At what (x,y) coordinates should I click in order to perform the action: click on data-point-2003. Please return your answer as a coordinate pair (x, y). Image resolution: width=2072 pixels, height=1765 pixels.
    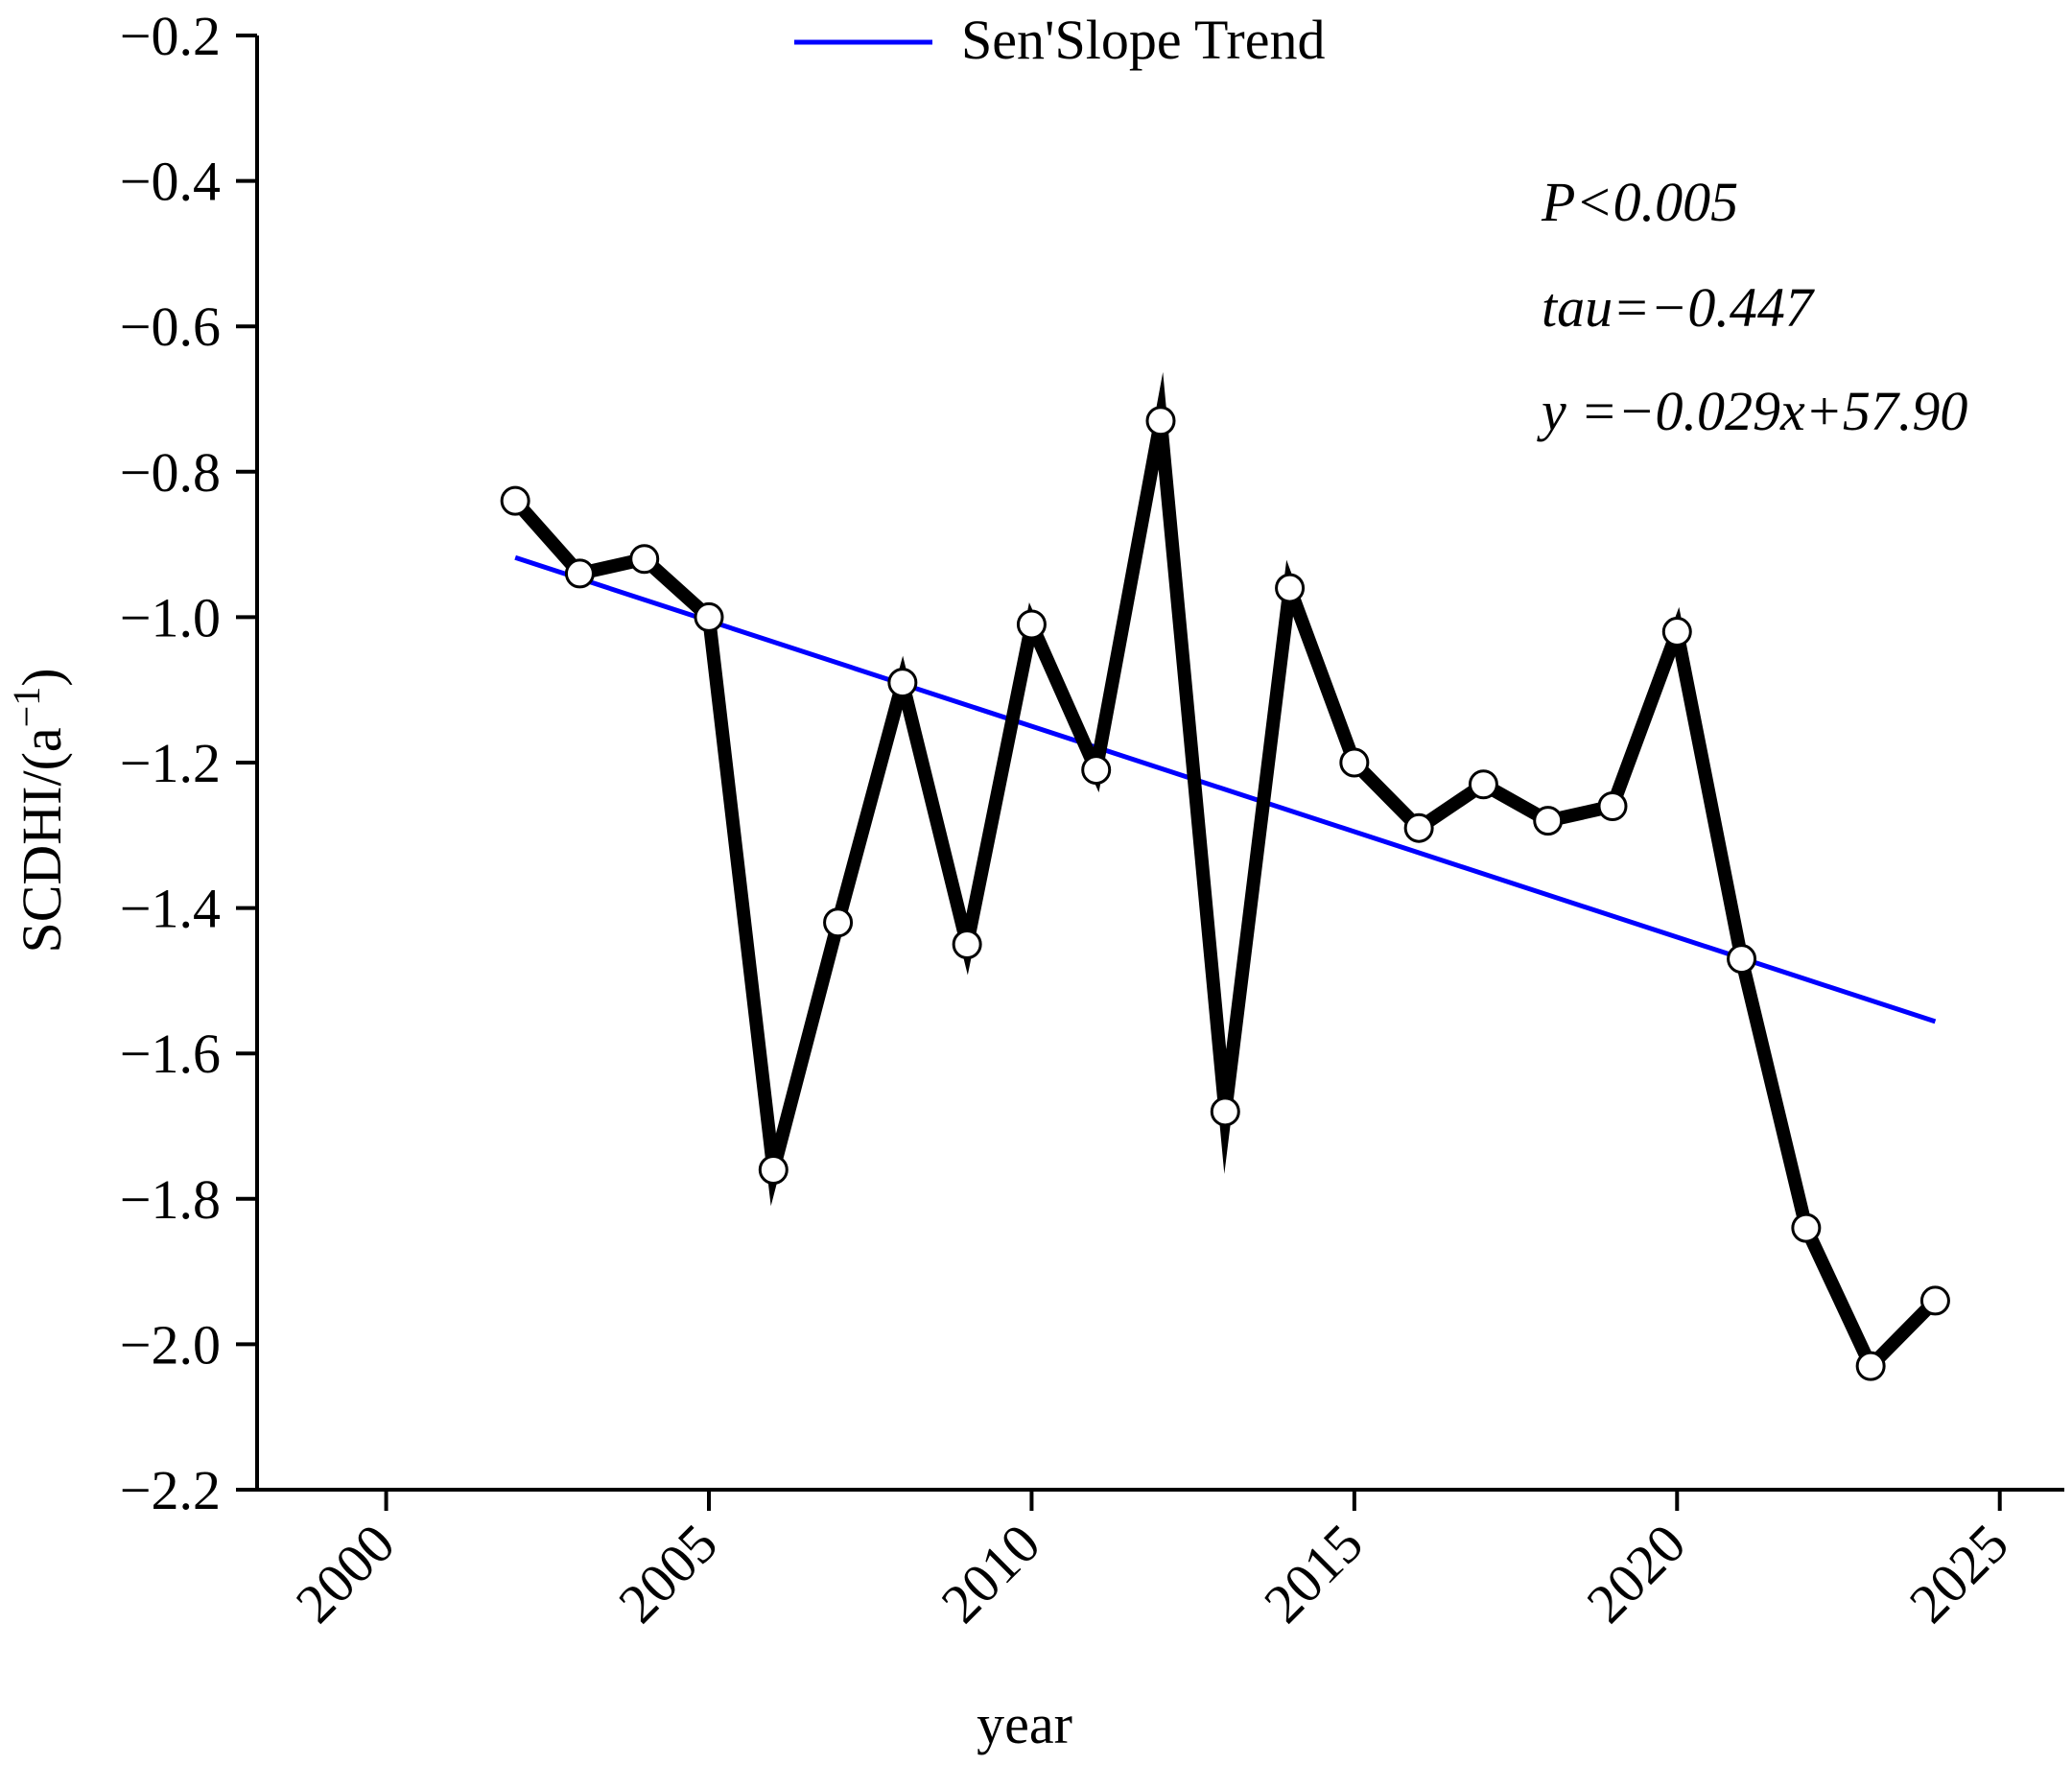
    Looking at the image, I should click on (579, 573).